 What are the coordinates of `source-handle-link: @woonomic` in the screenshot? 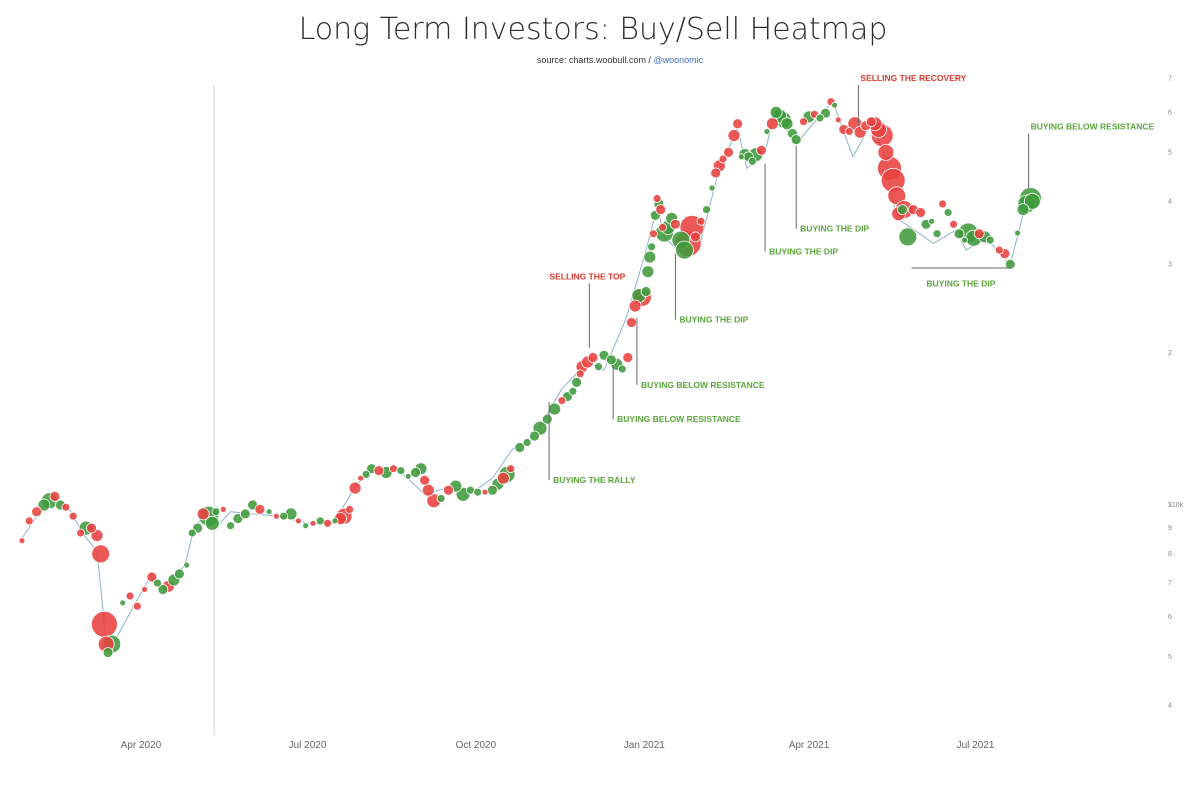 It's located at (678, 60).